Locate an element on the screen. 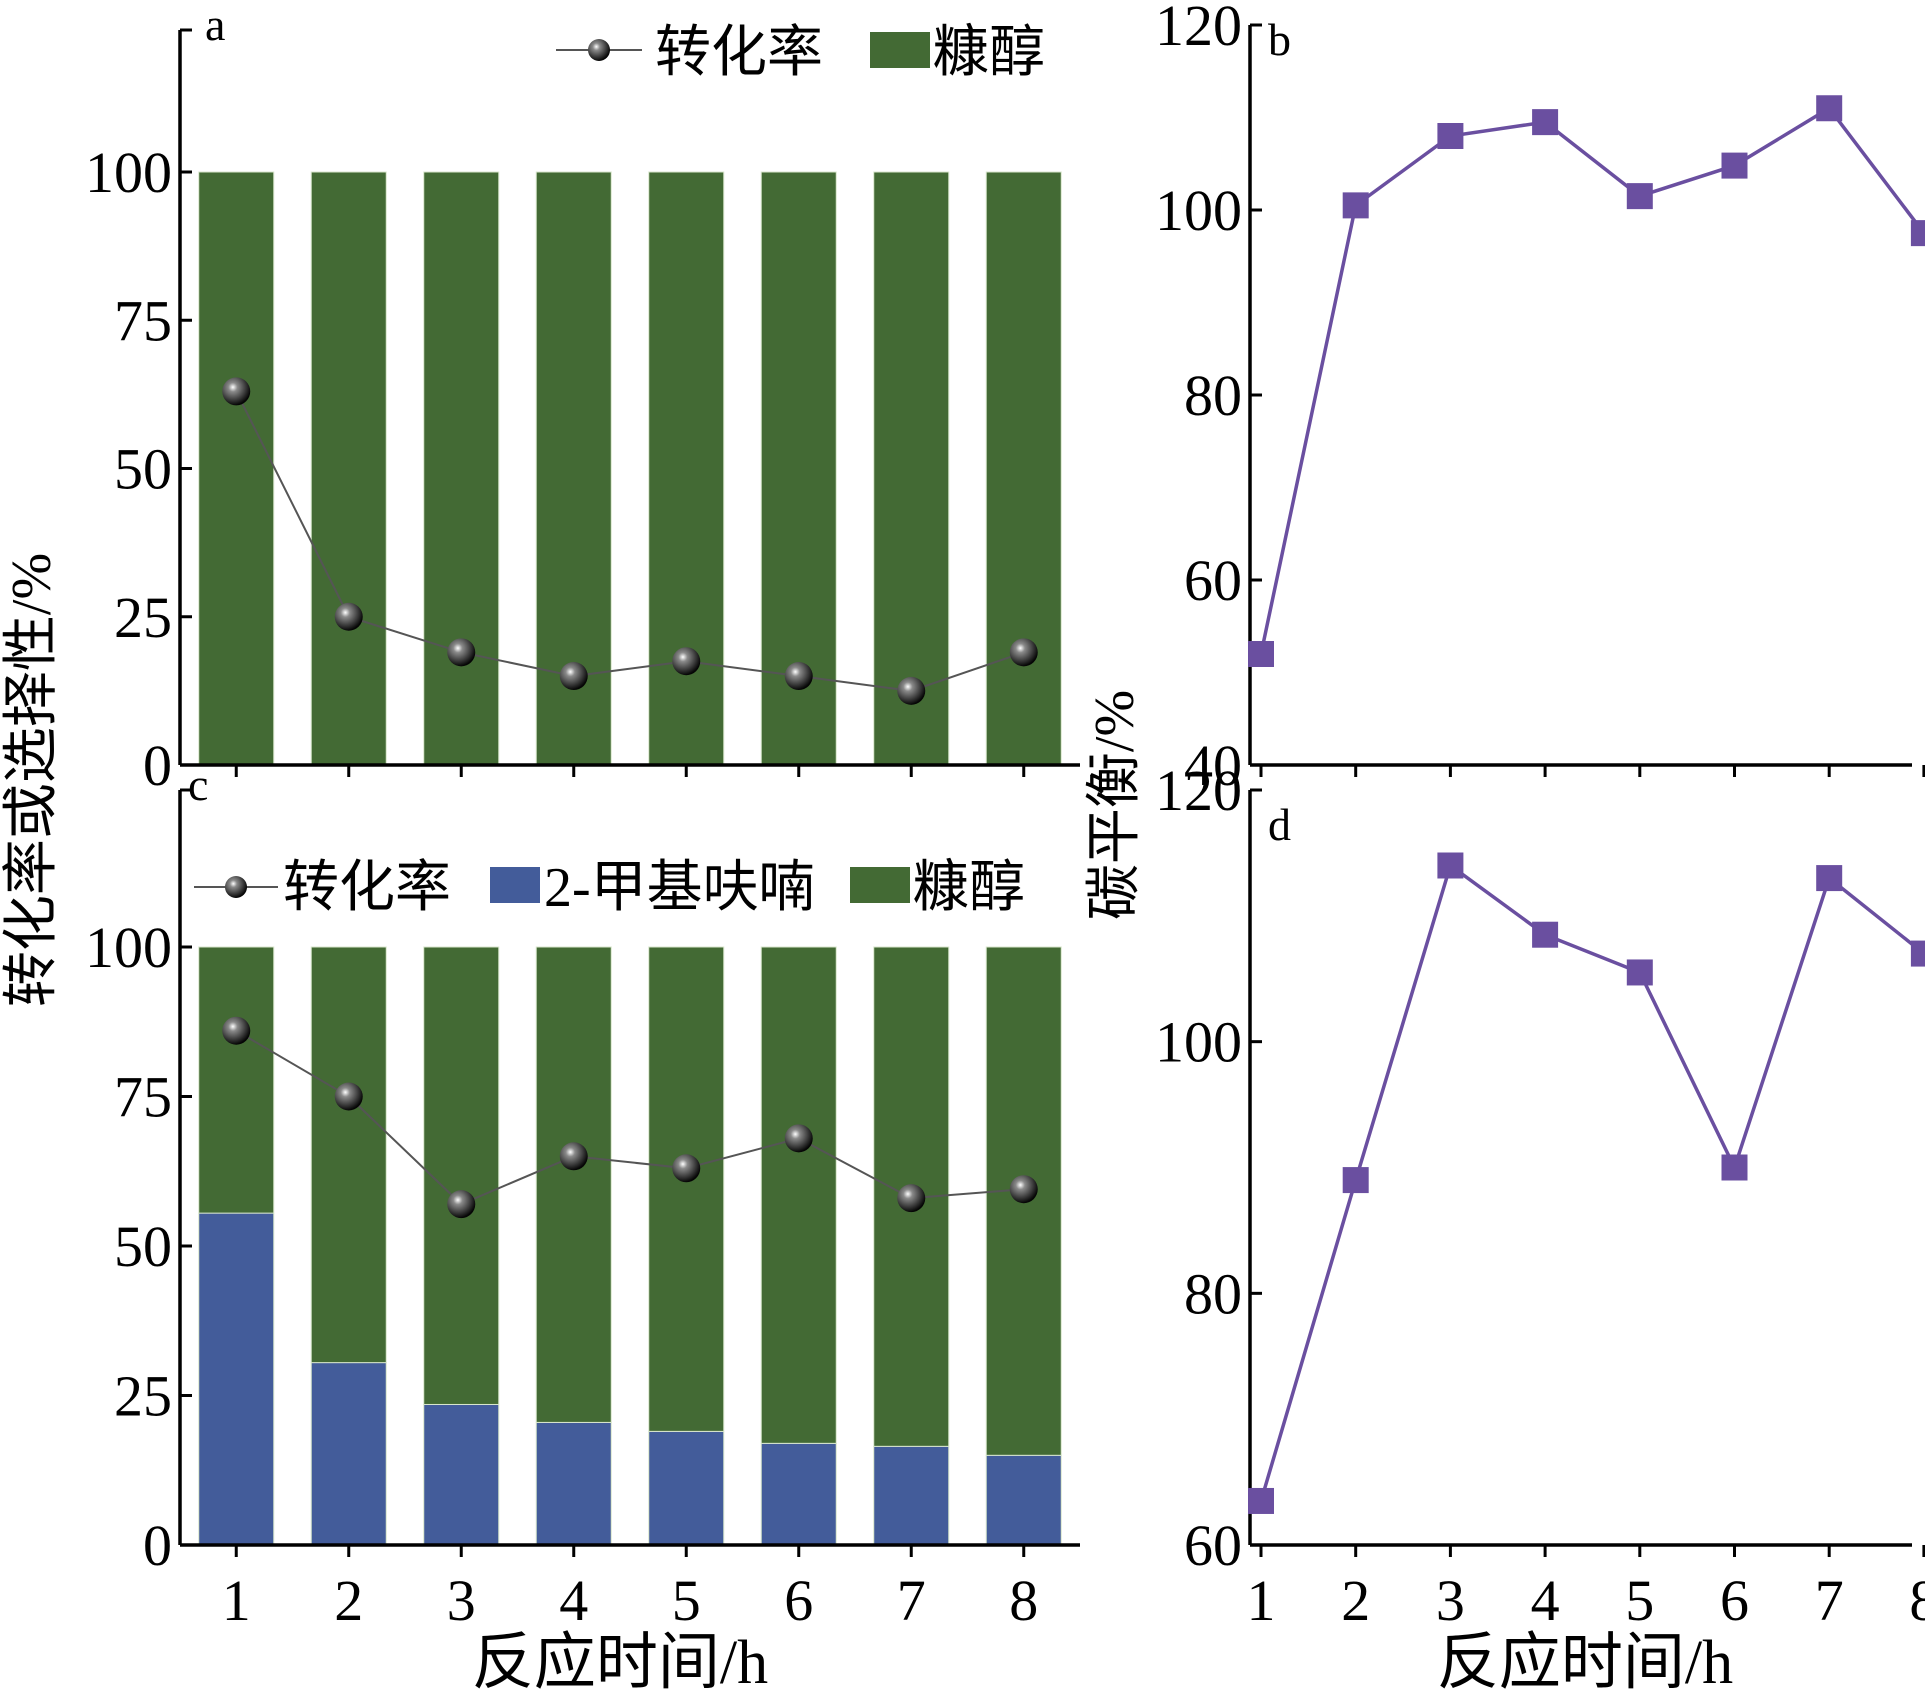 Image resolution: width=1925 pixels, height=1689 pixels. panel-c-x-tick-label-5: 5 is located at coordinates (686, 1600).